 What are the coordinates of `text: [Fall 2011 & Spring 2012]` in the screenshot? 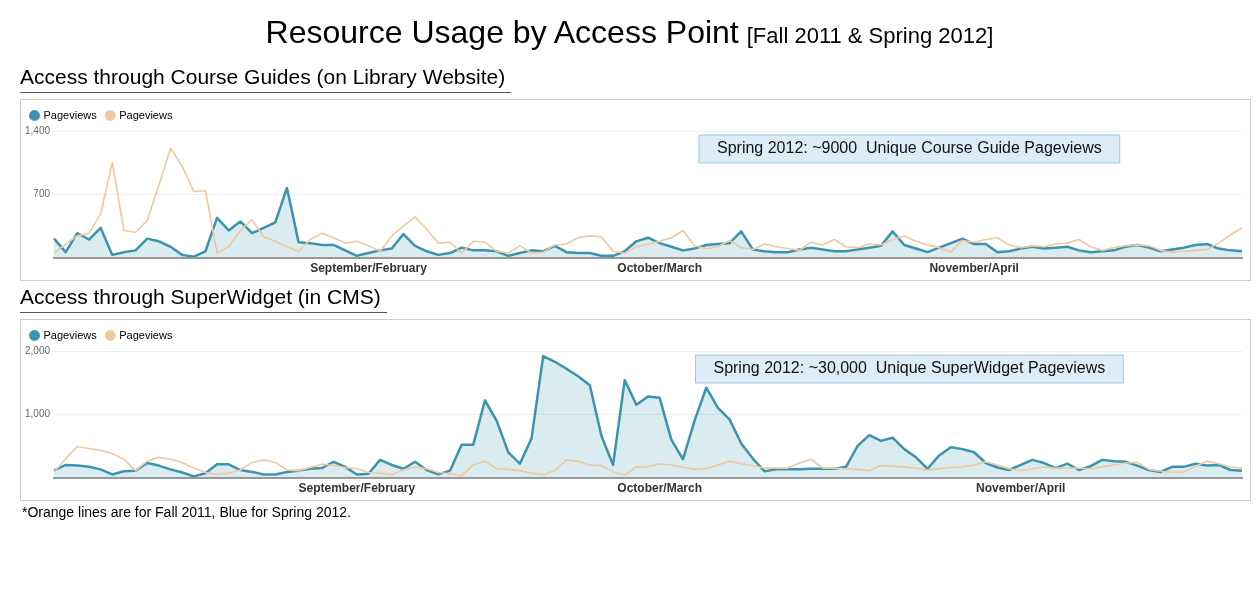 It's located at (870, 35).